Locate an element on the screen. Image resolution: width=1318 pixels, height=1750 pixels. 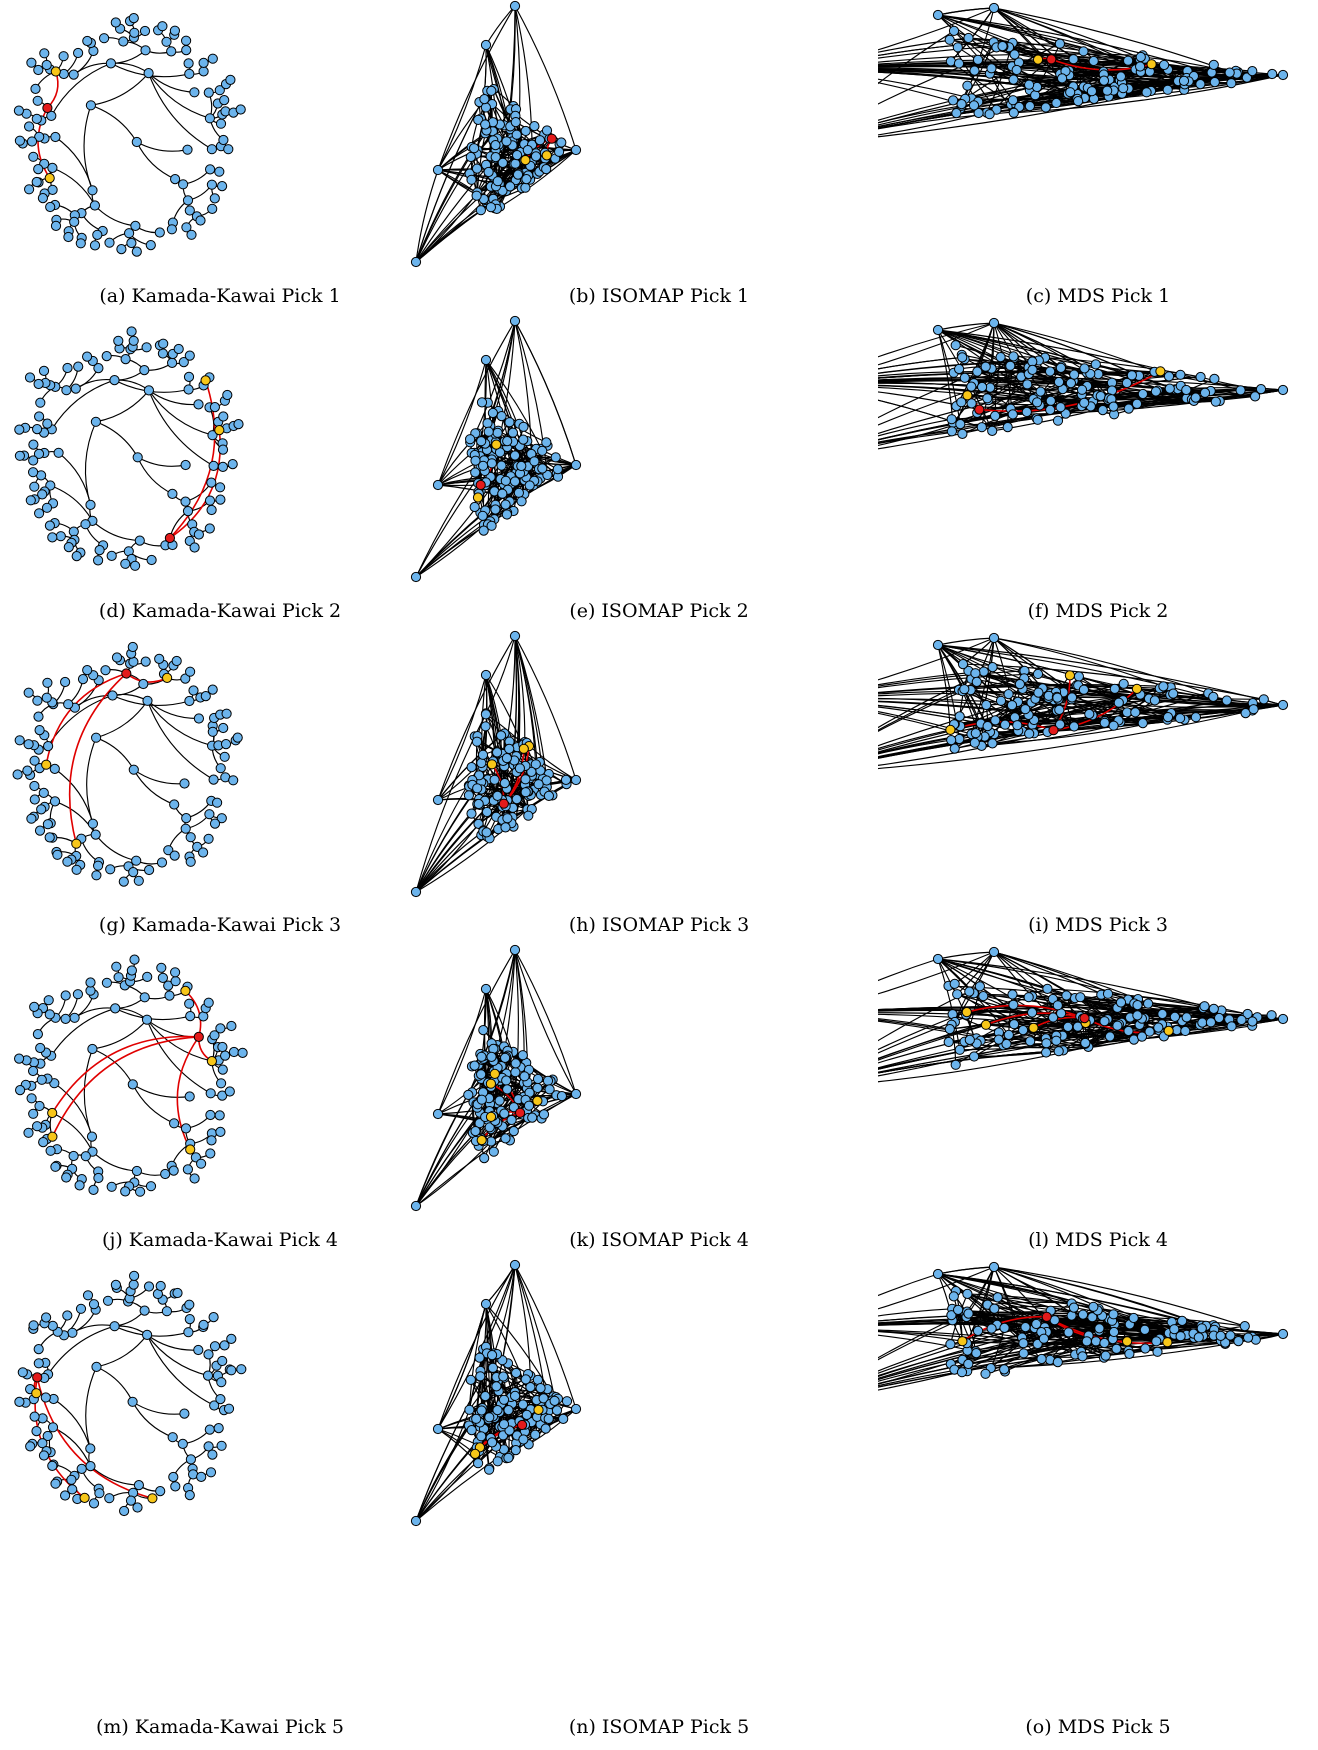
graph-drawing is located at coordinates (496, 134).